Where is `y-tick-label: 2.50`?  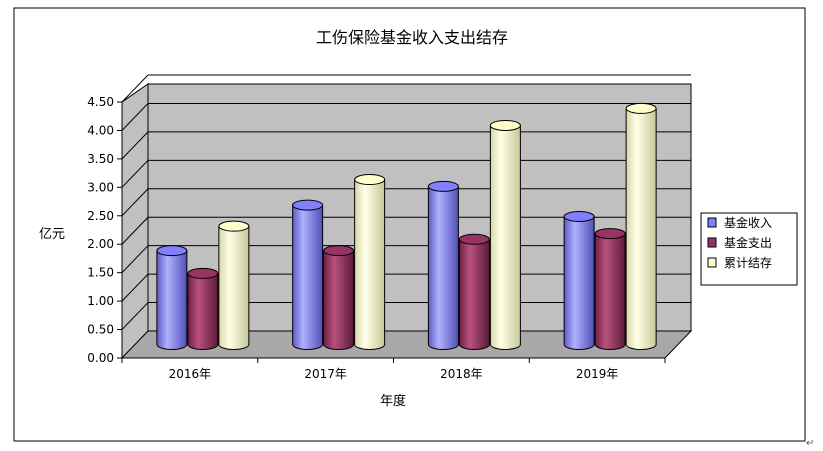
y-tick-label: 2.50 is located at coordinates (100, 216).